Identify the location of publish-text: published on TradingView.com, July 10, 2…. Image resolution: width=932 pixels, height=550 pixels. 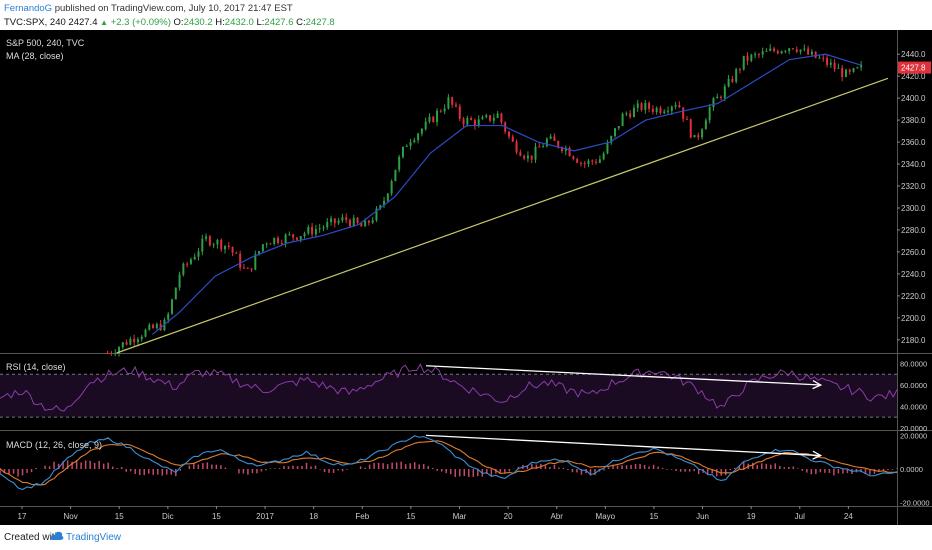
(173, 8).